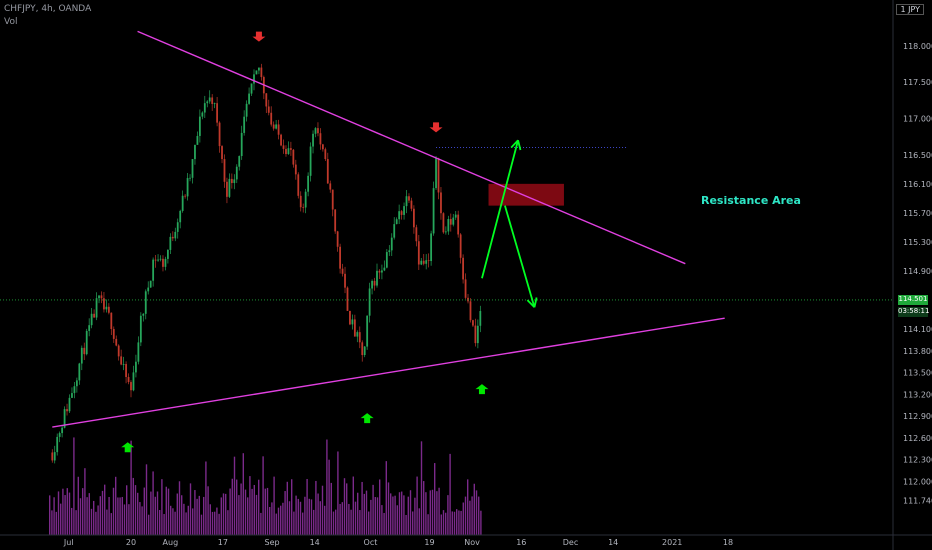  What do you see at coordinates (917, 213) in the screenshot?
I see `price-tick-label: 115.700` at bounding box center [917, 213].